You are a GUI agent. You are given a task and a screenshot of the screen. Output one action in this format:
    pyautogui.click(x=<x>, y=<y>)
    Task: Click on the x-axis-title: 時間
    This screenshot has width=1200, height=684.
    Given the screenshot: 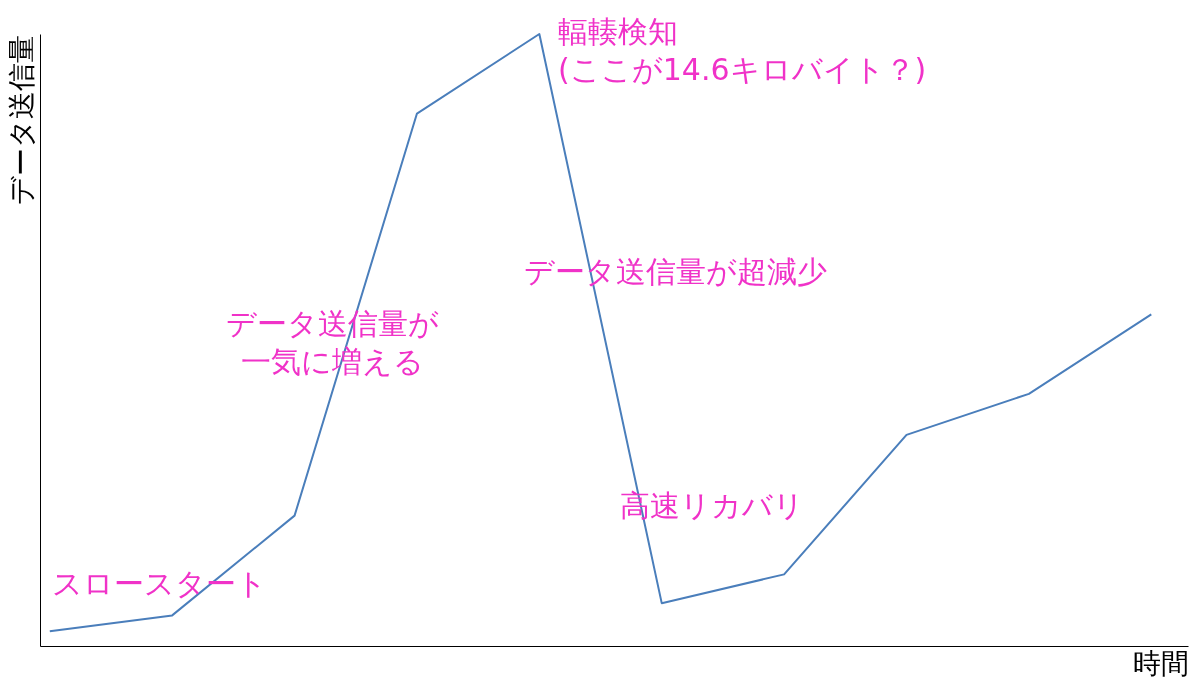 What is the action you would take?
    pyautogui.click(x=1160, y=663)
    